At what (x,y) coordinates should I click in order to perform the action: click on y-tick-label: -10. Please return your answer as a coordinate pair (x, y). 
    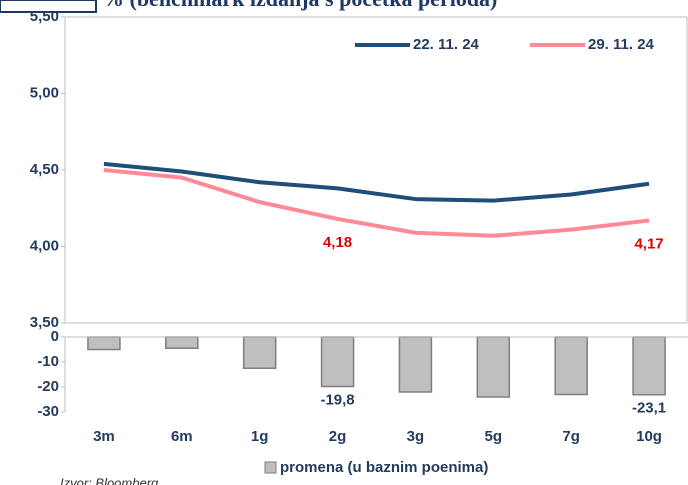
    Looking at the image, I should click on (48, 361).